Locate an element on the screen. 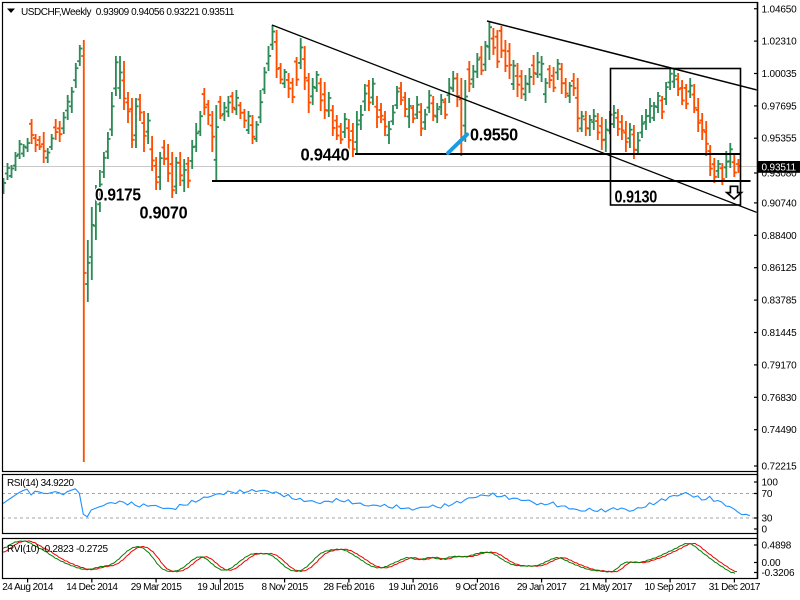  svg-text: 0.95355 is located at coordinates (780, 139).